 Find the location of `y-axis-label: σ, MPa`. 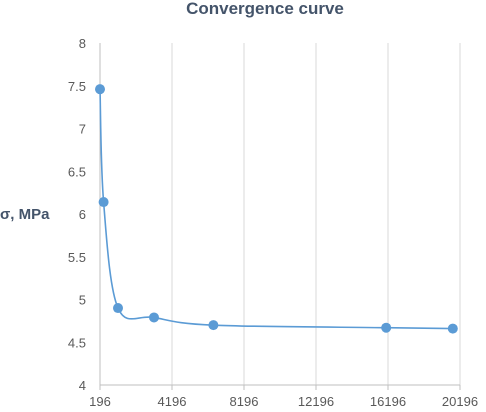

y-axis-label: σ, MPa is located at coordinates (25, 214).